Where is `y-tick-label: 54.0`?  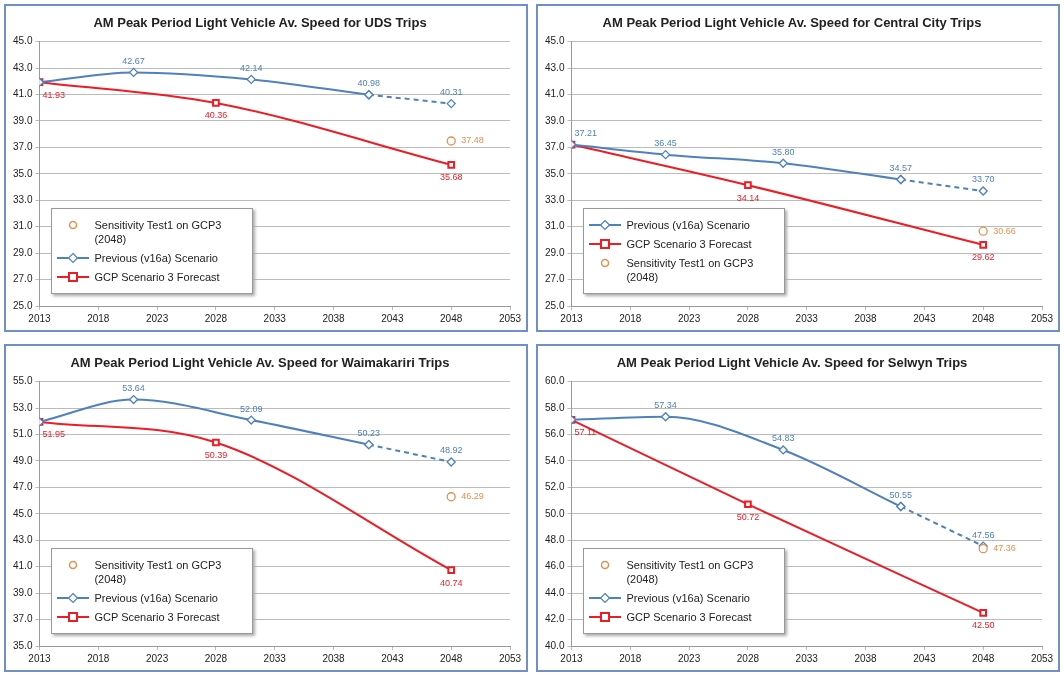 y-tick-label: 54.0 is located at coordinates (554, 460).